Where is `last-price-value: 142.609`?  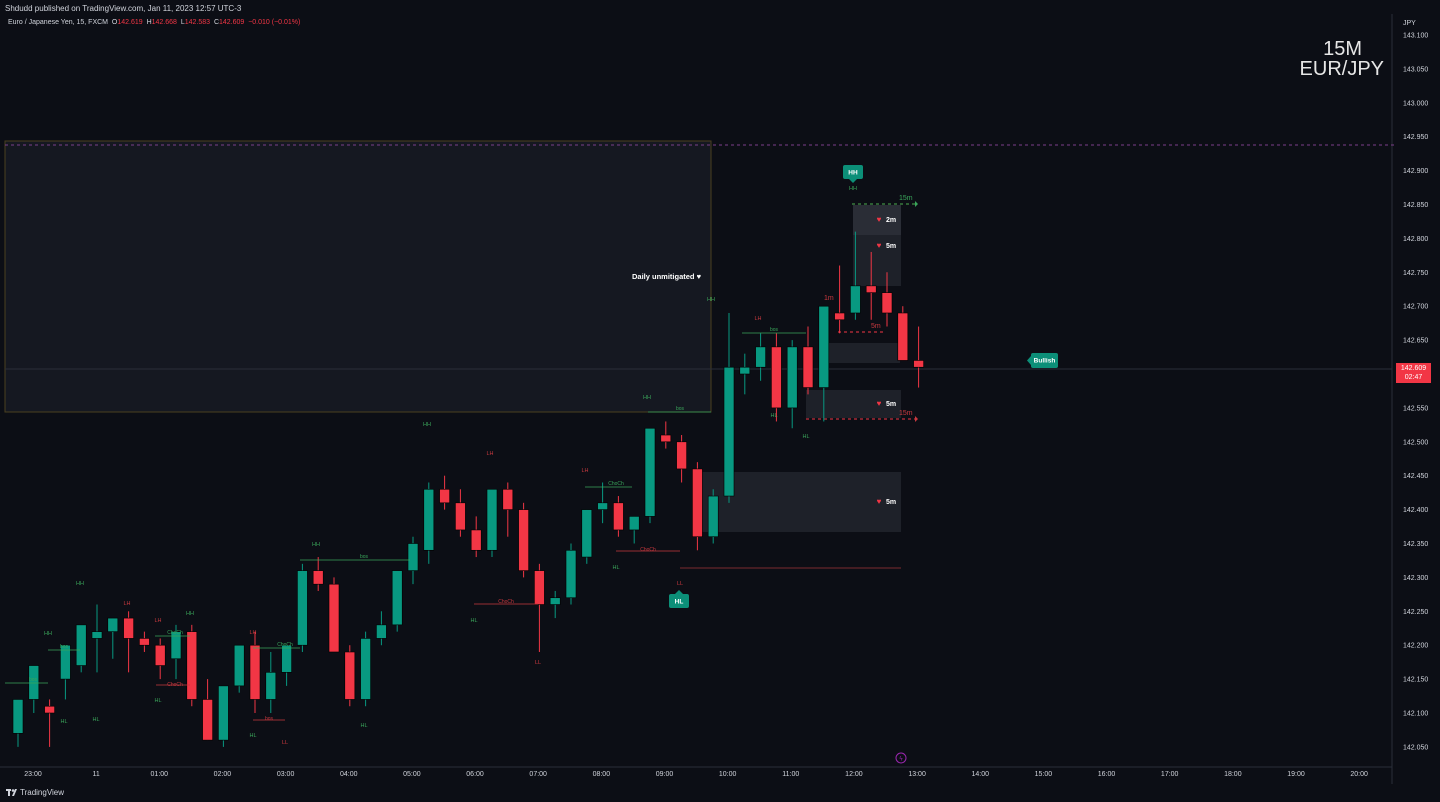 last-price-value: 142.609 is located at coordinates (1413, 368).